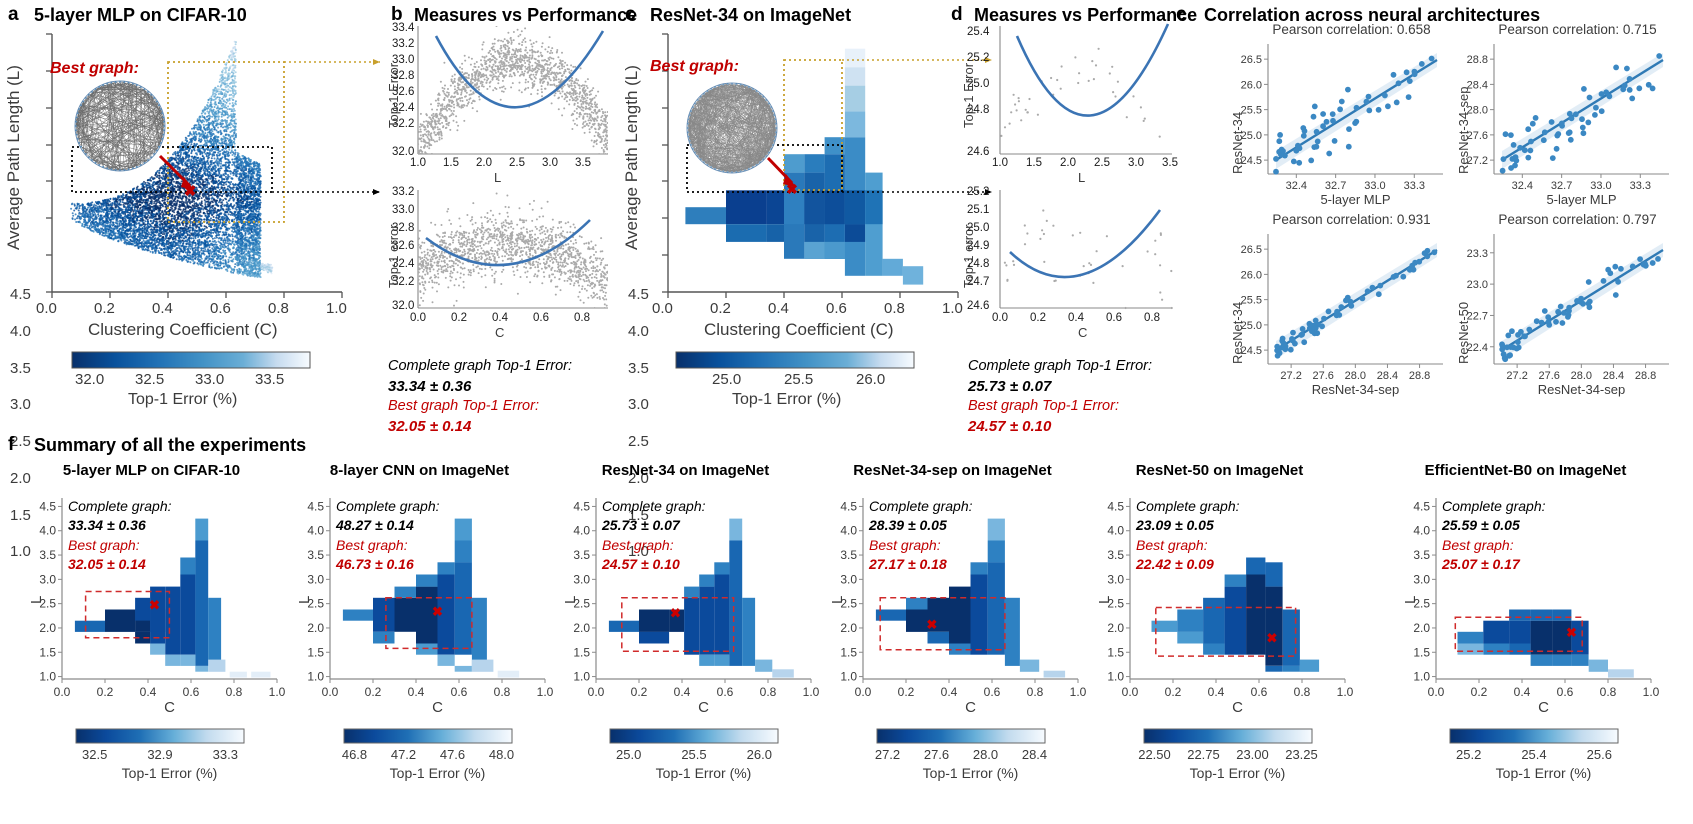  I want to click on panel-a-title: 5-layer MLP on CIFAR-10, so click(140, 15).